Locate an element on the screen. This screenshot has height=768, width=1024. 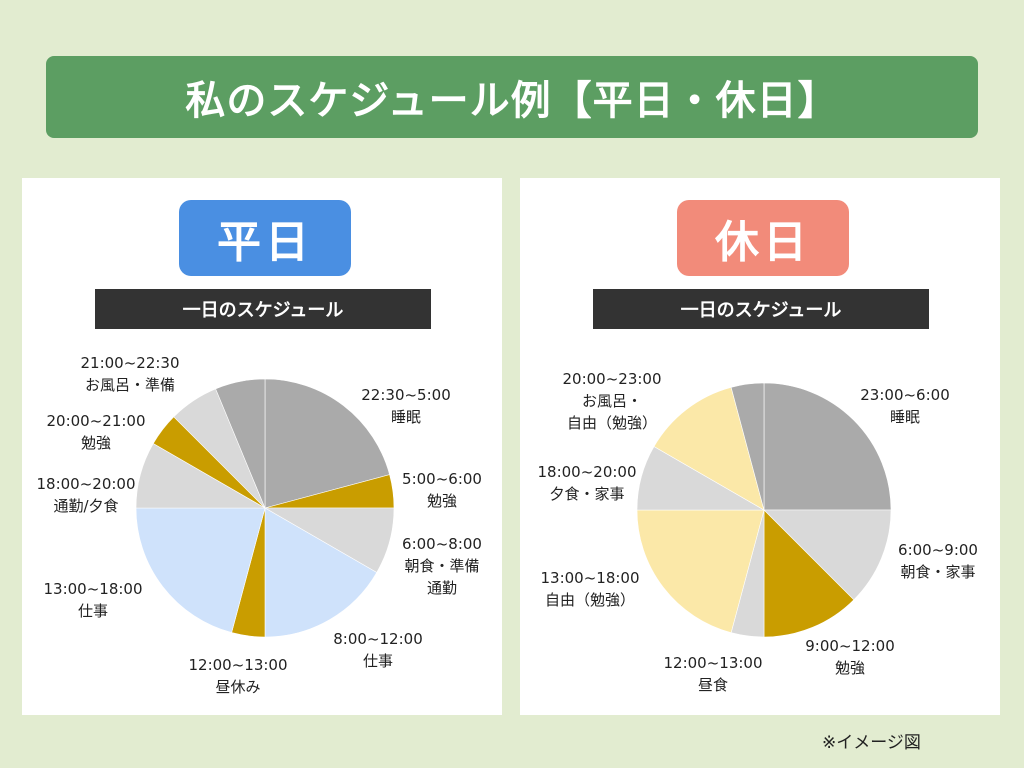
weekday-label-work-morning: 8:00~12:00 仕事 is located at coordinates (377, 650).